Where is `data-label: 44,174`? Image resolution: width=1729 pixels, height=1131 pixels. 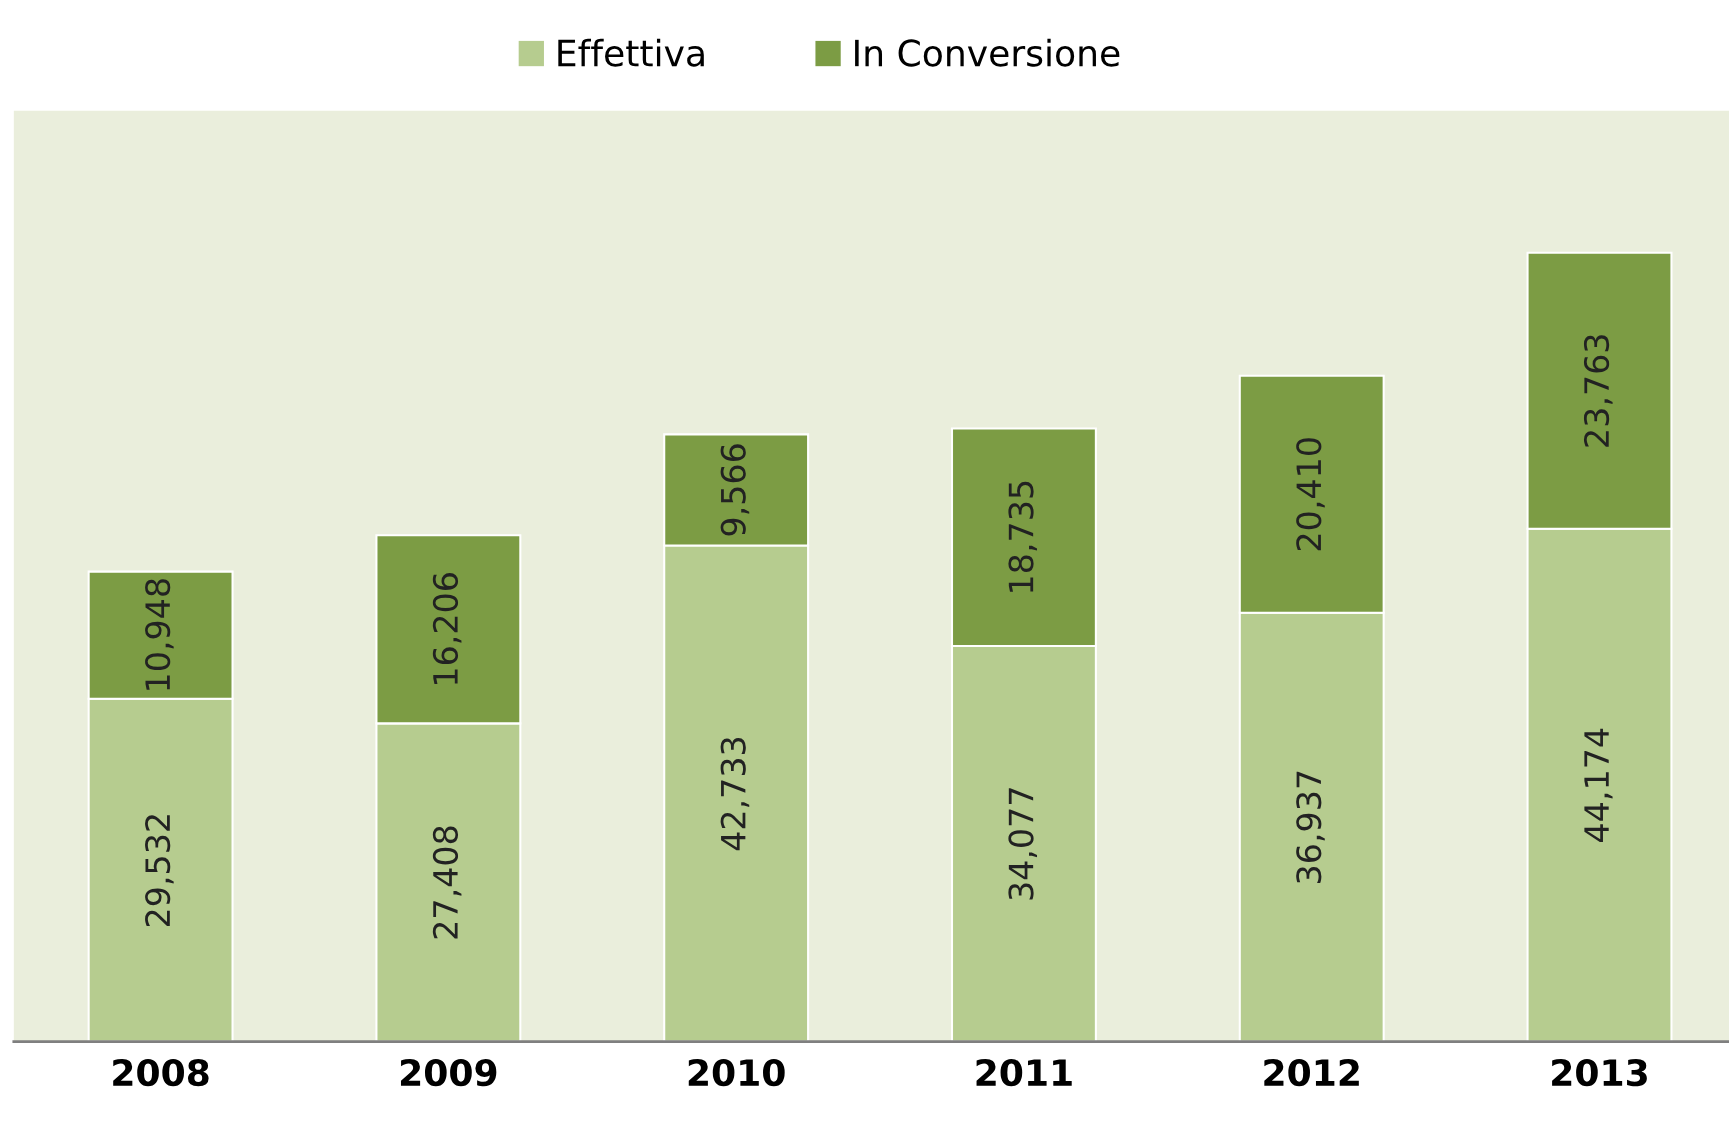
data-label: 44,174 is located at coordinates (1598, 785).